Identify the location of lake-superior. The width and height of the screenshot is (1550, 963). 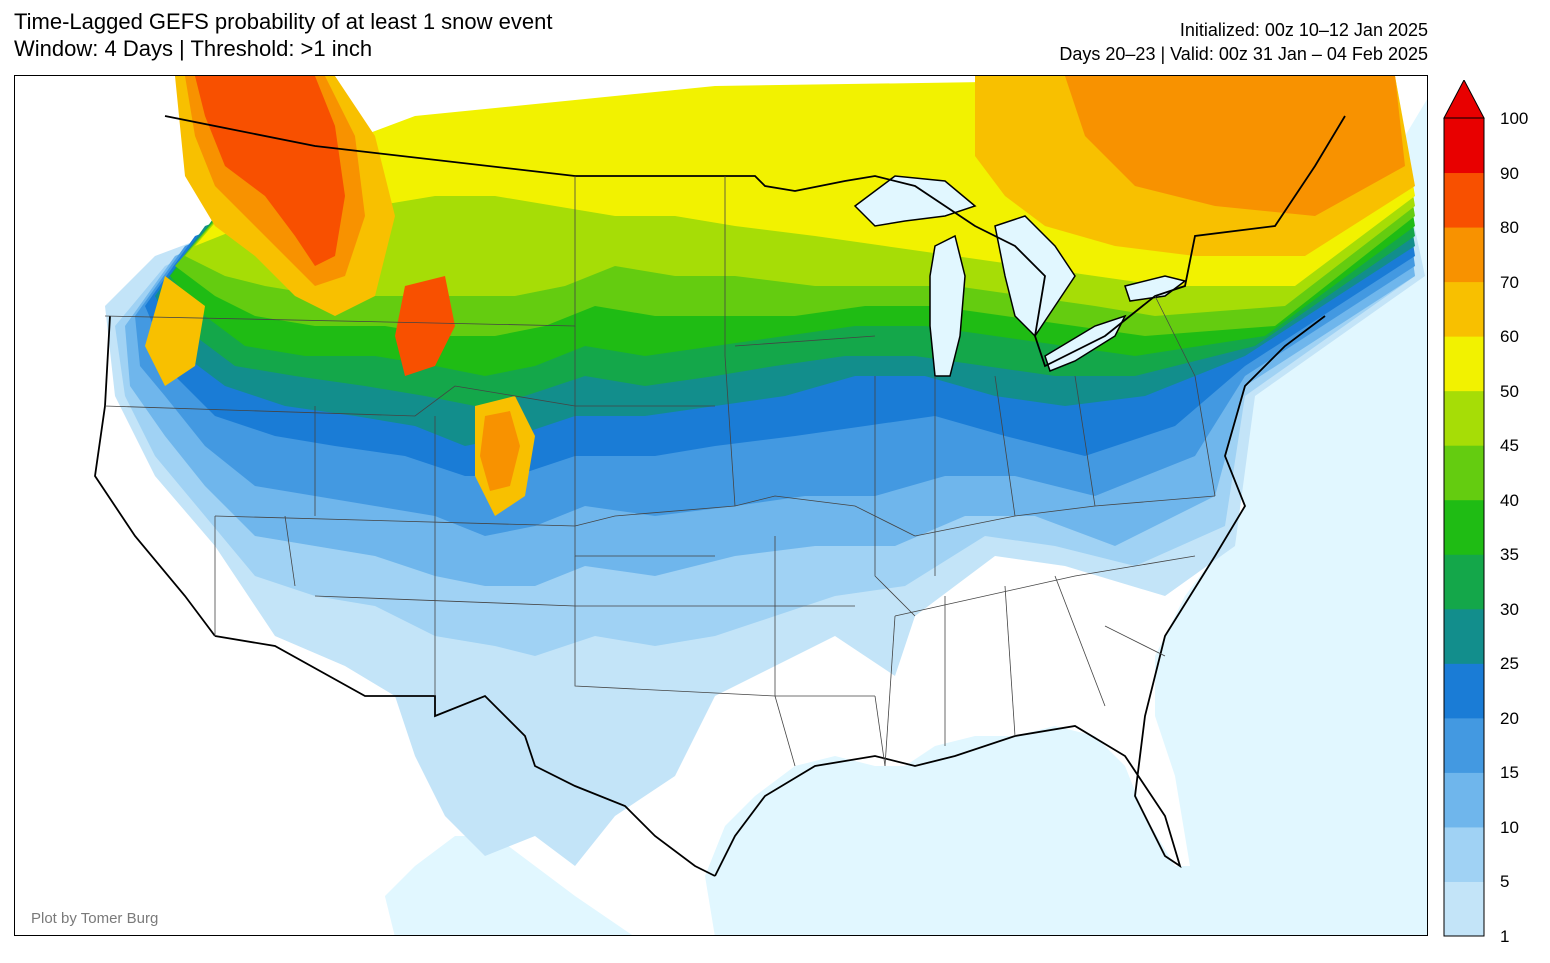
(915, 201).